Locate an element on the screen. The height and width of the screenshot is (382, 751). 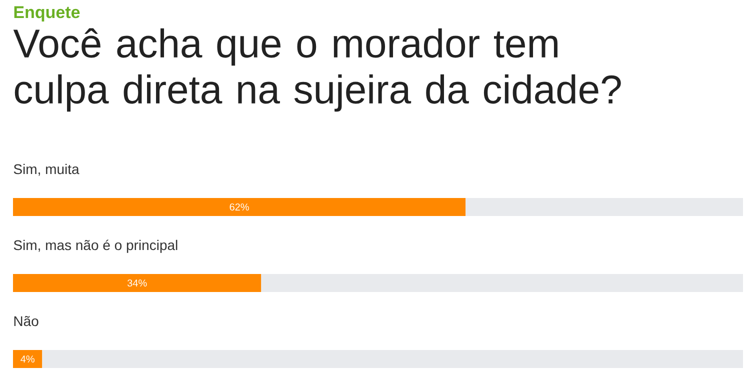
y-tick-label: Sim, mas não é o principal is located at coordinates (96, 246).